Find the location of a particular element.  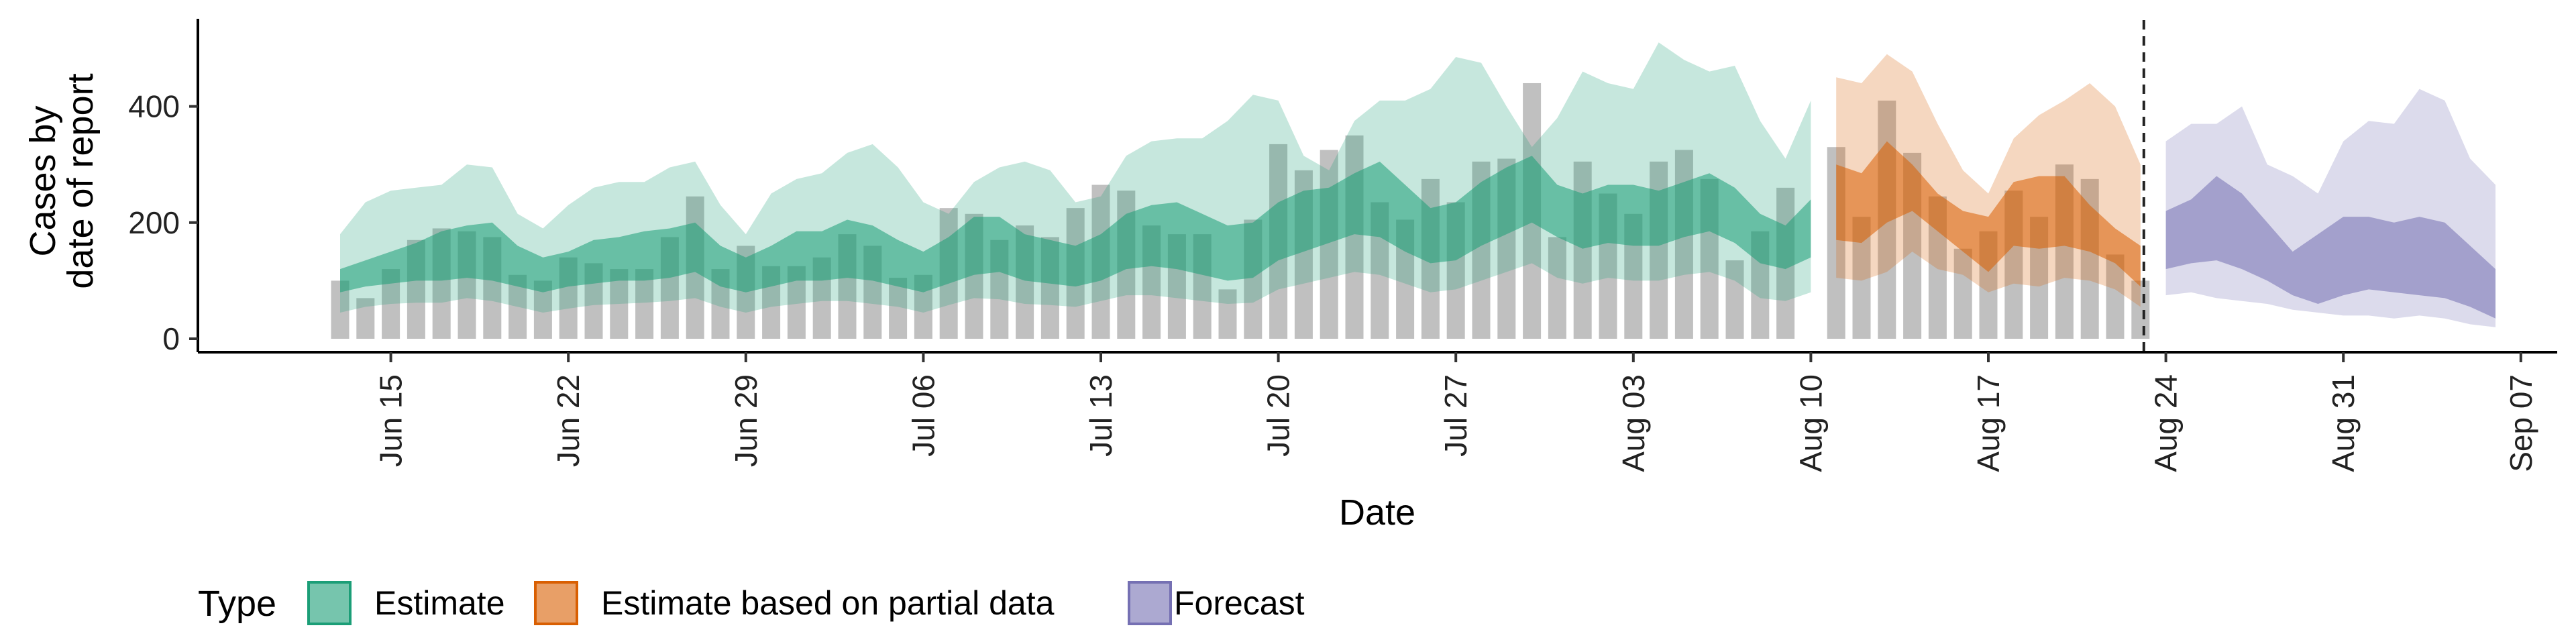

y-tick-label: 0 is located at coordinates (171, 338).